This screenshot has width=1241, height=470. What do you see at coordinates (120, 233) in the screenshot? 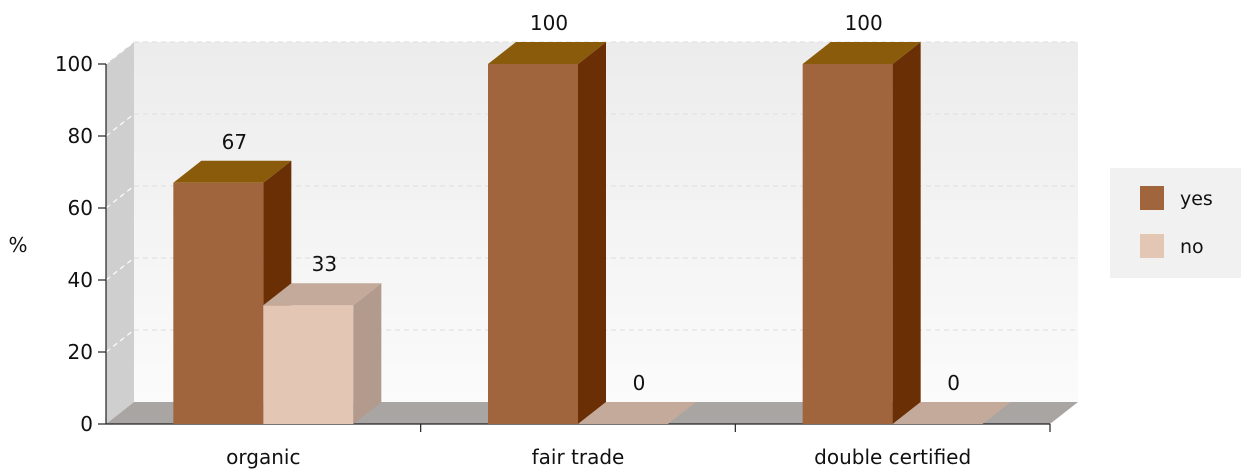
I see `side-wall` at bounding box center [120, 233].